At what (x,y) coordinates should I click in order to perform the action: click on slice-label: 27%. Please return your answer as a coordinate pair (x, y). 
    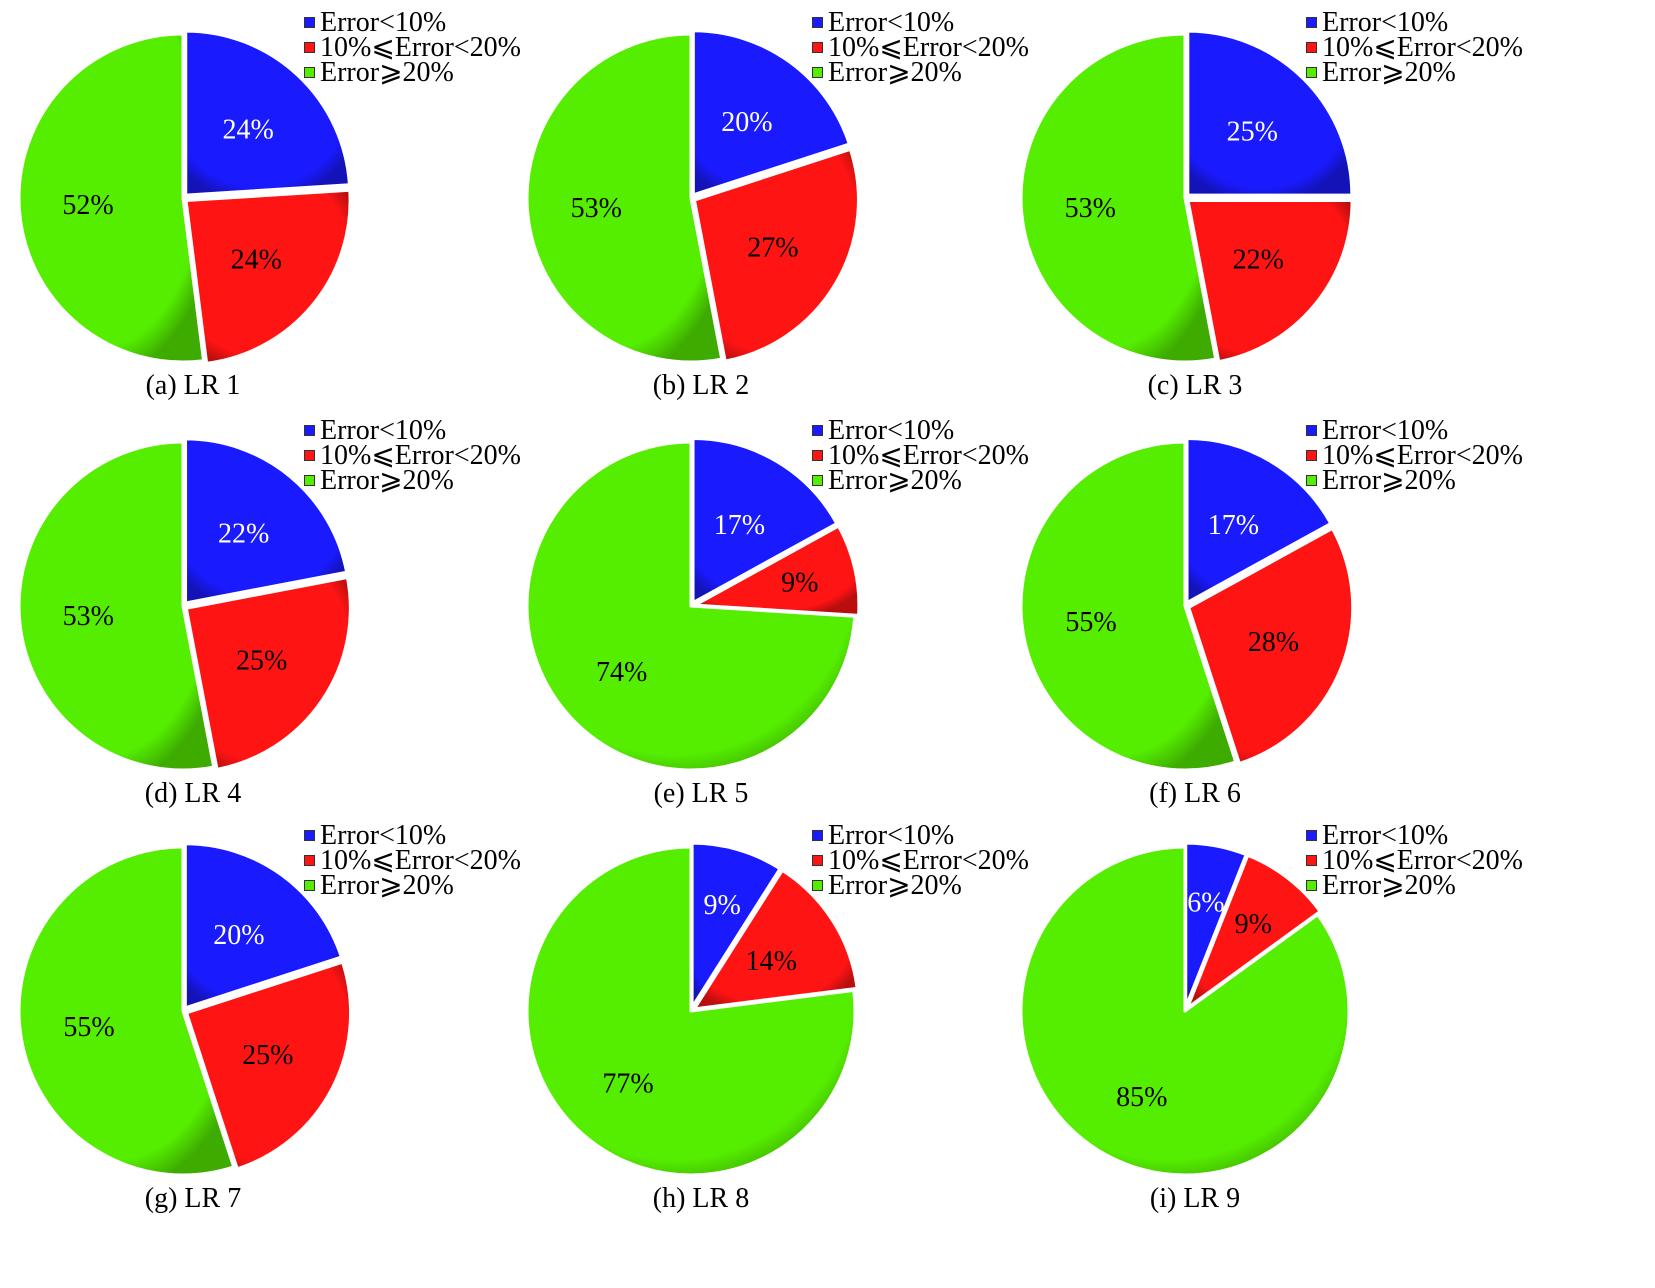
    Looking at the image, I should click on (772, 247).